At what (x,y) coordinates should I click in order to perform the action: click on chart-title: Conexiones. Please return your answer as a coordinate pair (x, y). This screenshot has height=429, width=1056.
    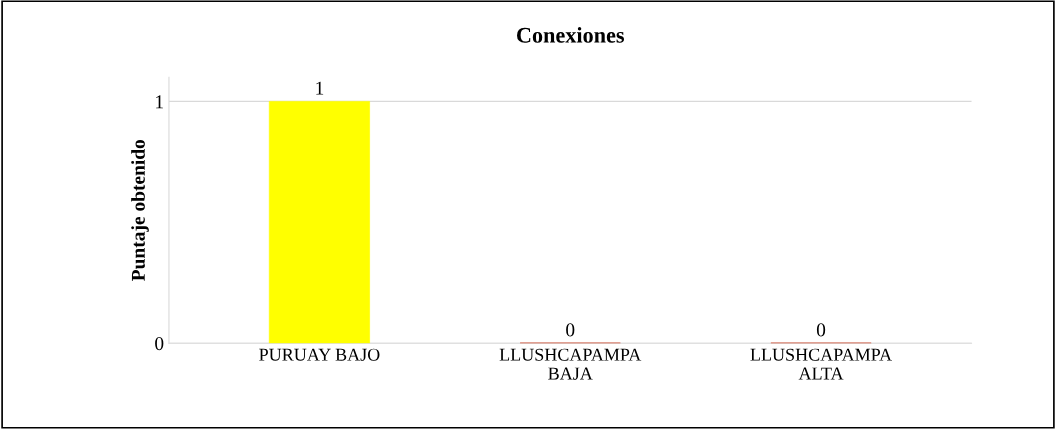
    Looking at the image, I should click on (571, 35).